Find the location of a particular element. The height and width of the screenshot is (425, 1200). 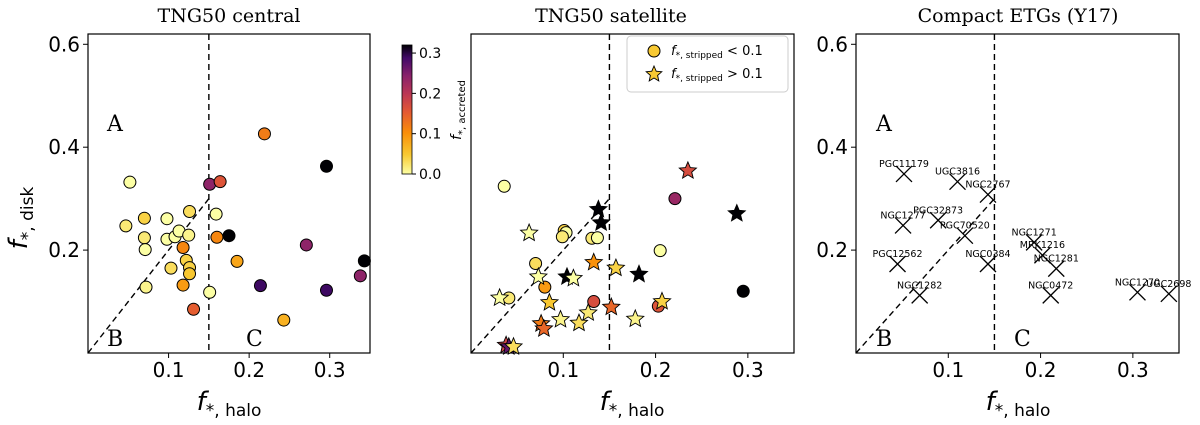

galaxy-label: MRK1216 is located at coordinates (1042, 245).